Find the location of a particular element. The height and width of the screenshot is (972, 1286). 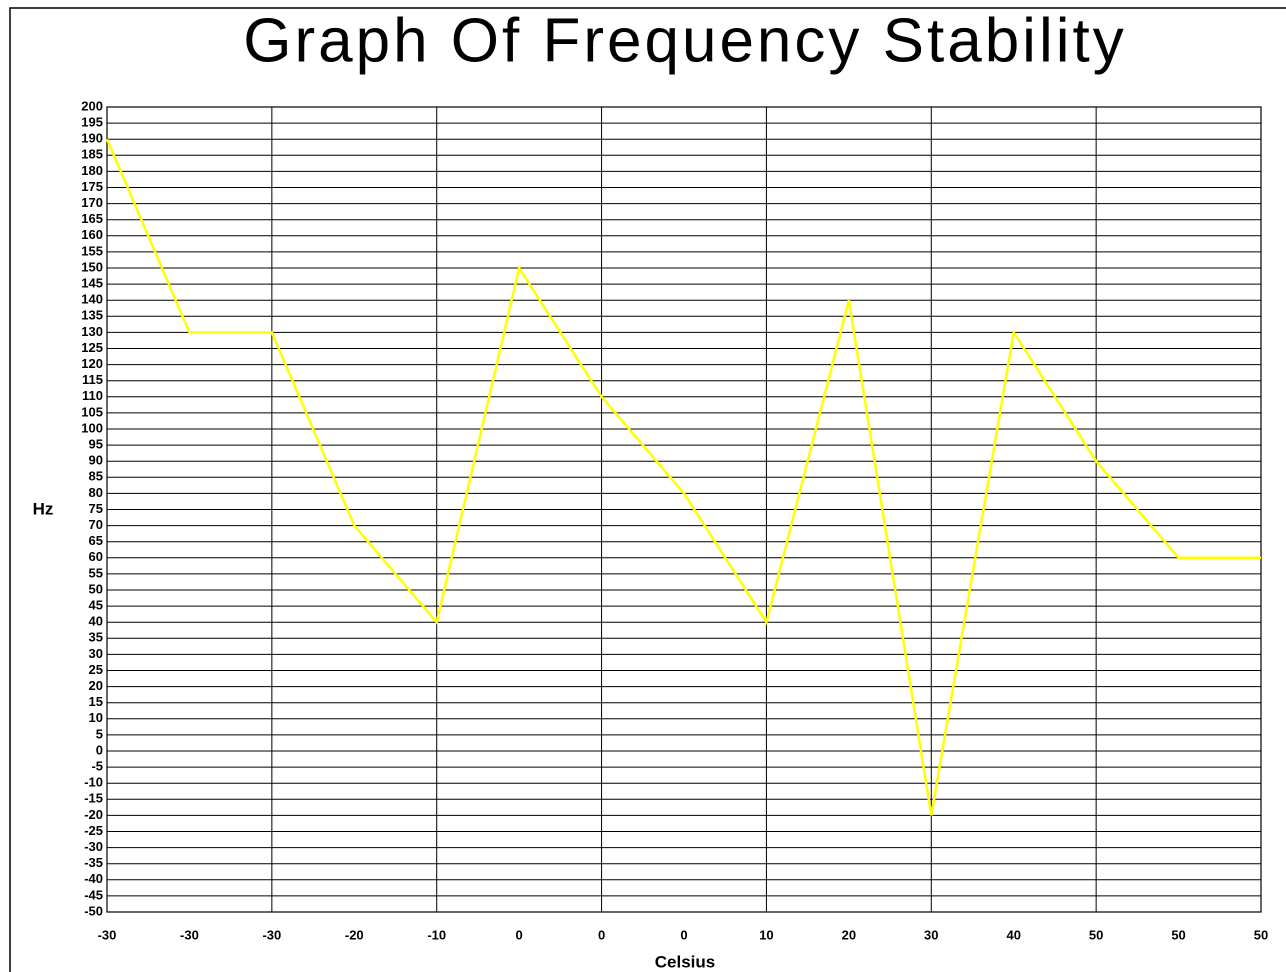

y-tick-label: 175 is located at coordinates (92, 186).